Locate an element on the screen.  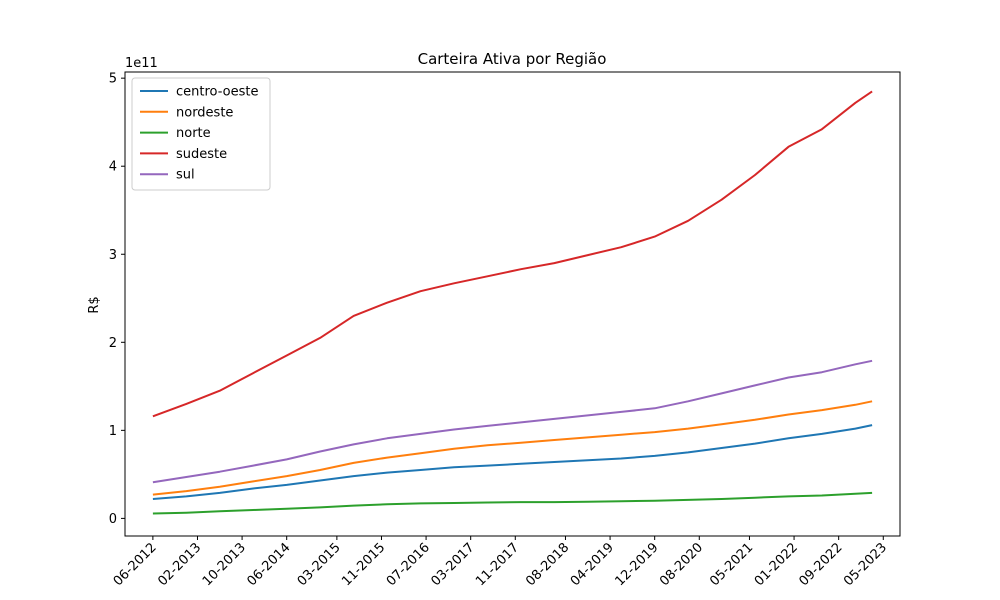
chart-title: Carteira Ativa por Região is located at coordinates (512, 59).